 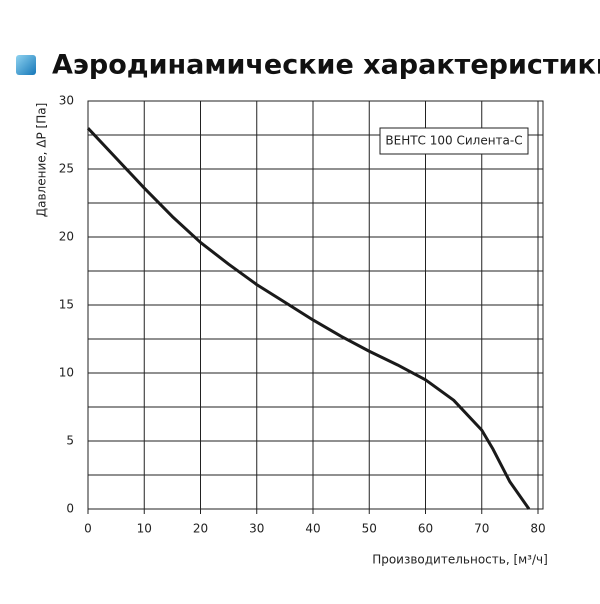 What do you see at coordinates (70, 509) in the screenshot?
I see `y-tick-label: 0` at bounding box center [70, 509].